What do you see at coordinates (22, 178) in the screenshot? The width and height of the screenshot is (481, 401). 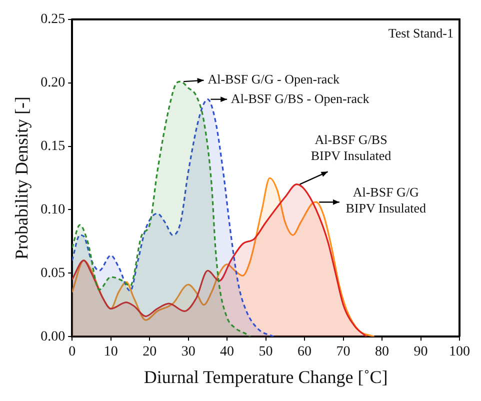 I see `y-axis-title: Probability Density [-]` at bounding box center [22, 178].